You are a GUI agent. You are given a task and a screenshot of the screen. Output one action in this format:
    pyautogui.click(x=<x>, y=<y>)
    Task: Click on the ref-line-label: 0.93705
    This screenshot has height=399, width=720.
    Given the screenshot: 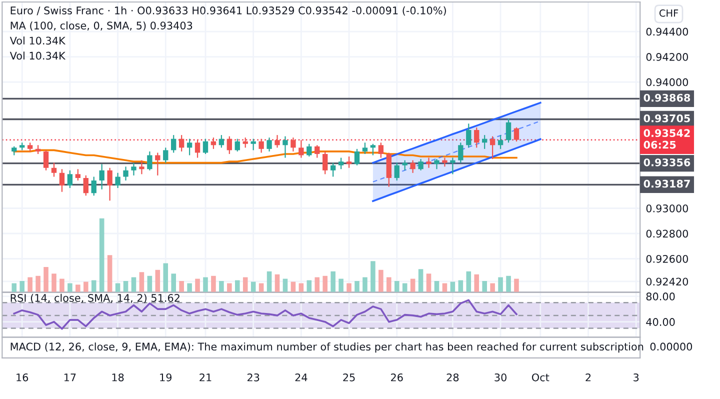 What is the action you would take?
    pyautogui.click(x=667, y=118)
    